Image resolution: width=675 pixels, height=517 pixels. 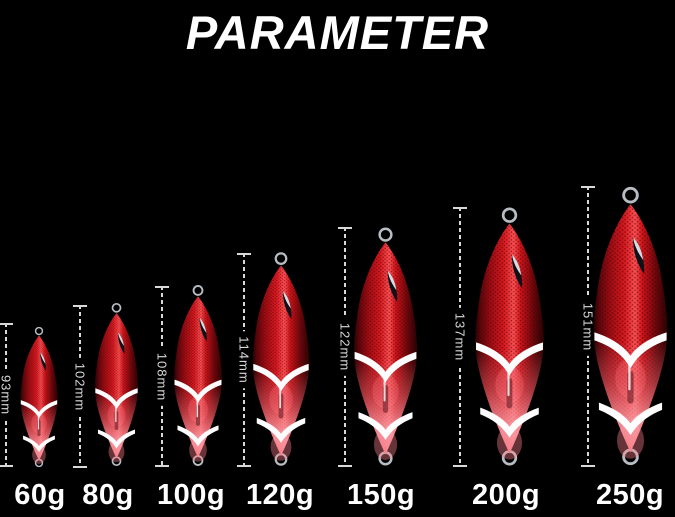 I want to click on measurement-ruler: 114mm, so click(x=244, y=360).